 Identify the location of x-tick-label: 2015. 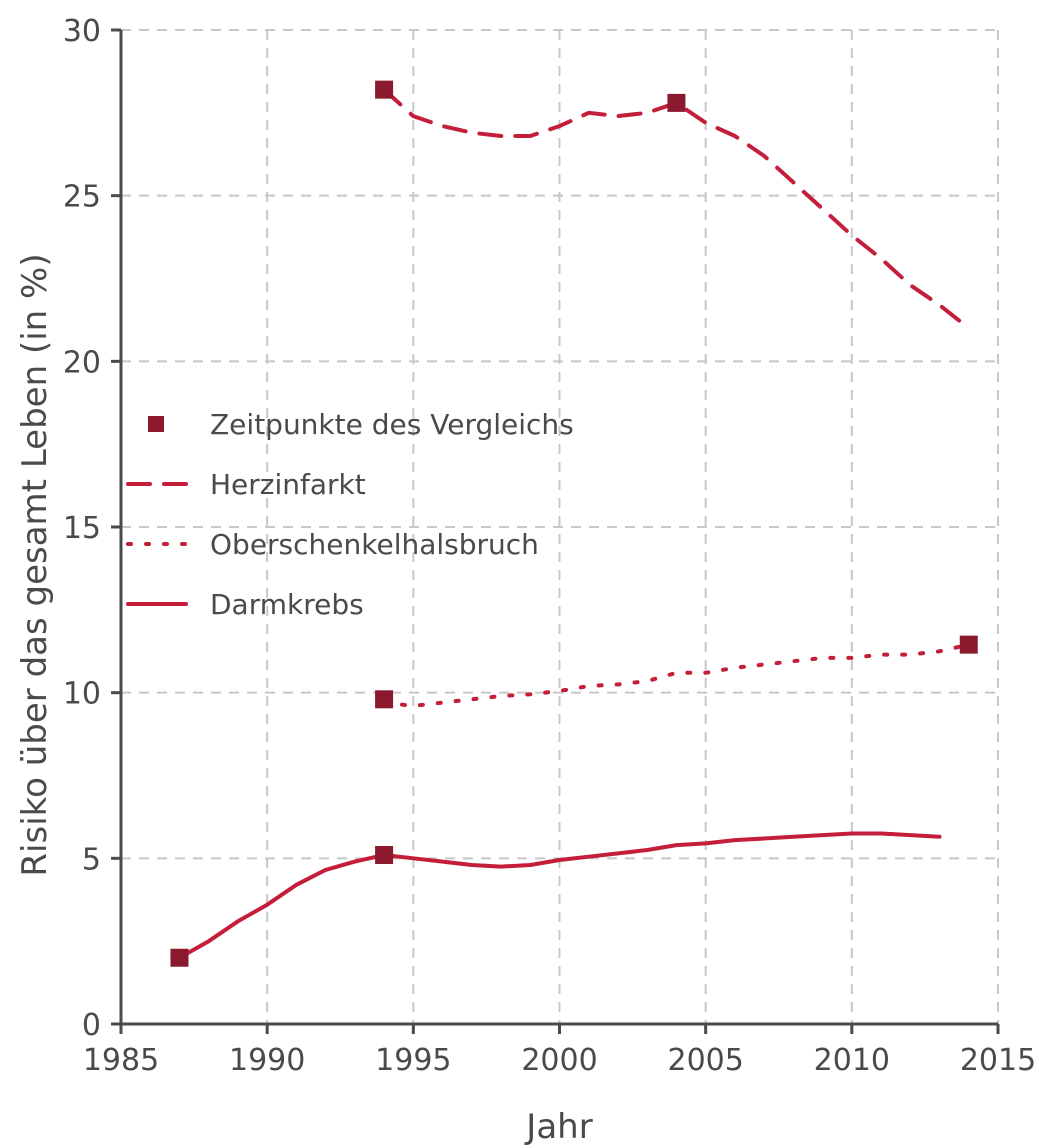
(998, 1060).